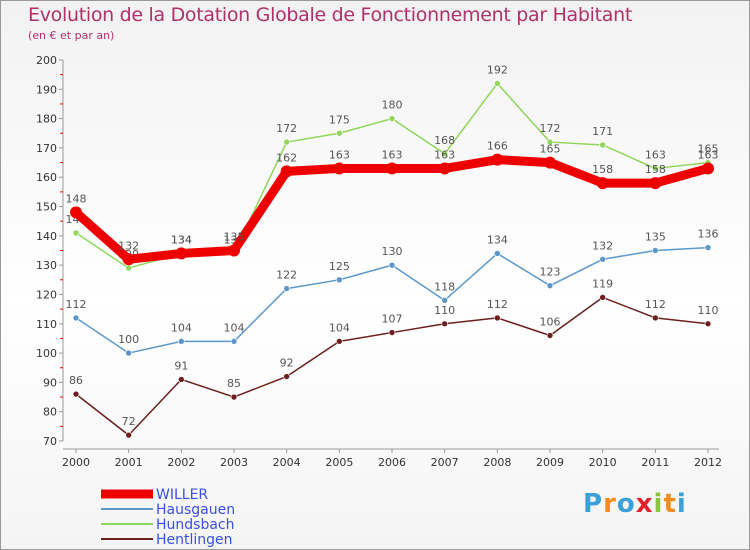 The width and height of the screenshot is (750, 550). What do you see at coordinates (71, 35) in the screenshot?
I see `chart-subtitle: (en € et par an)` at bounding box center [71, 35].